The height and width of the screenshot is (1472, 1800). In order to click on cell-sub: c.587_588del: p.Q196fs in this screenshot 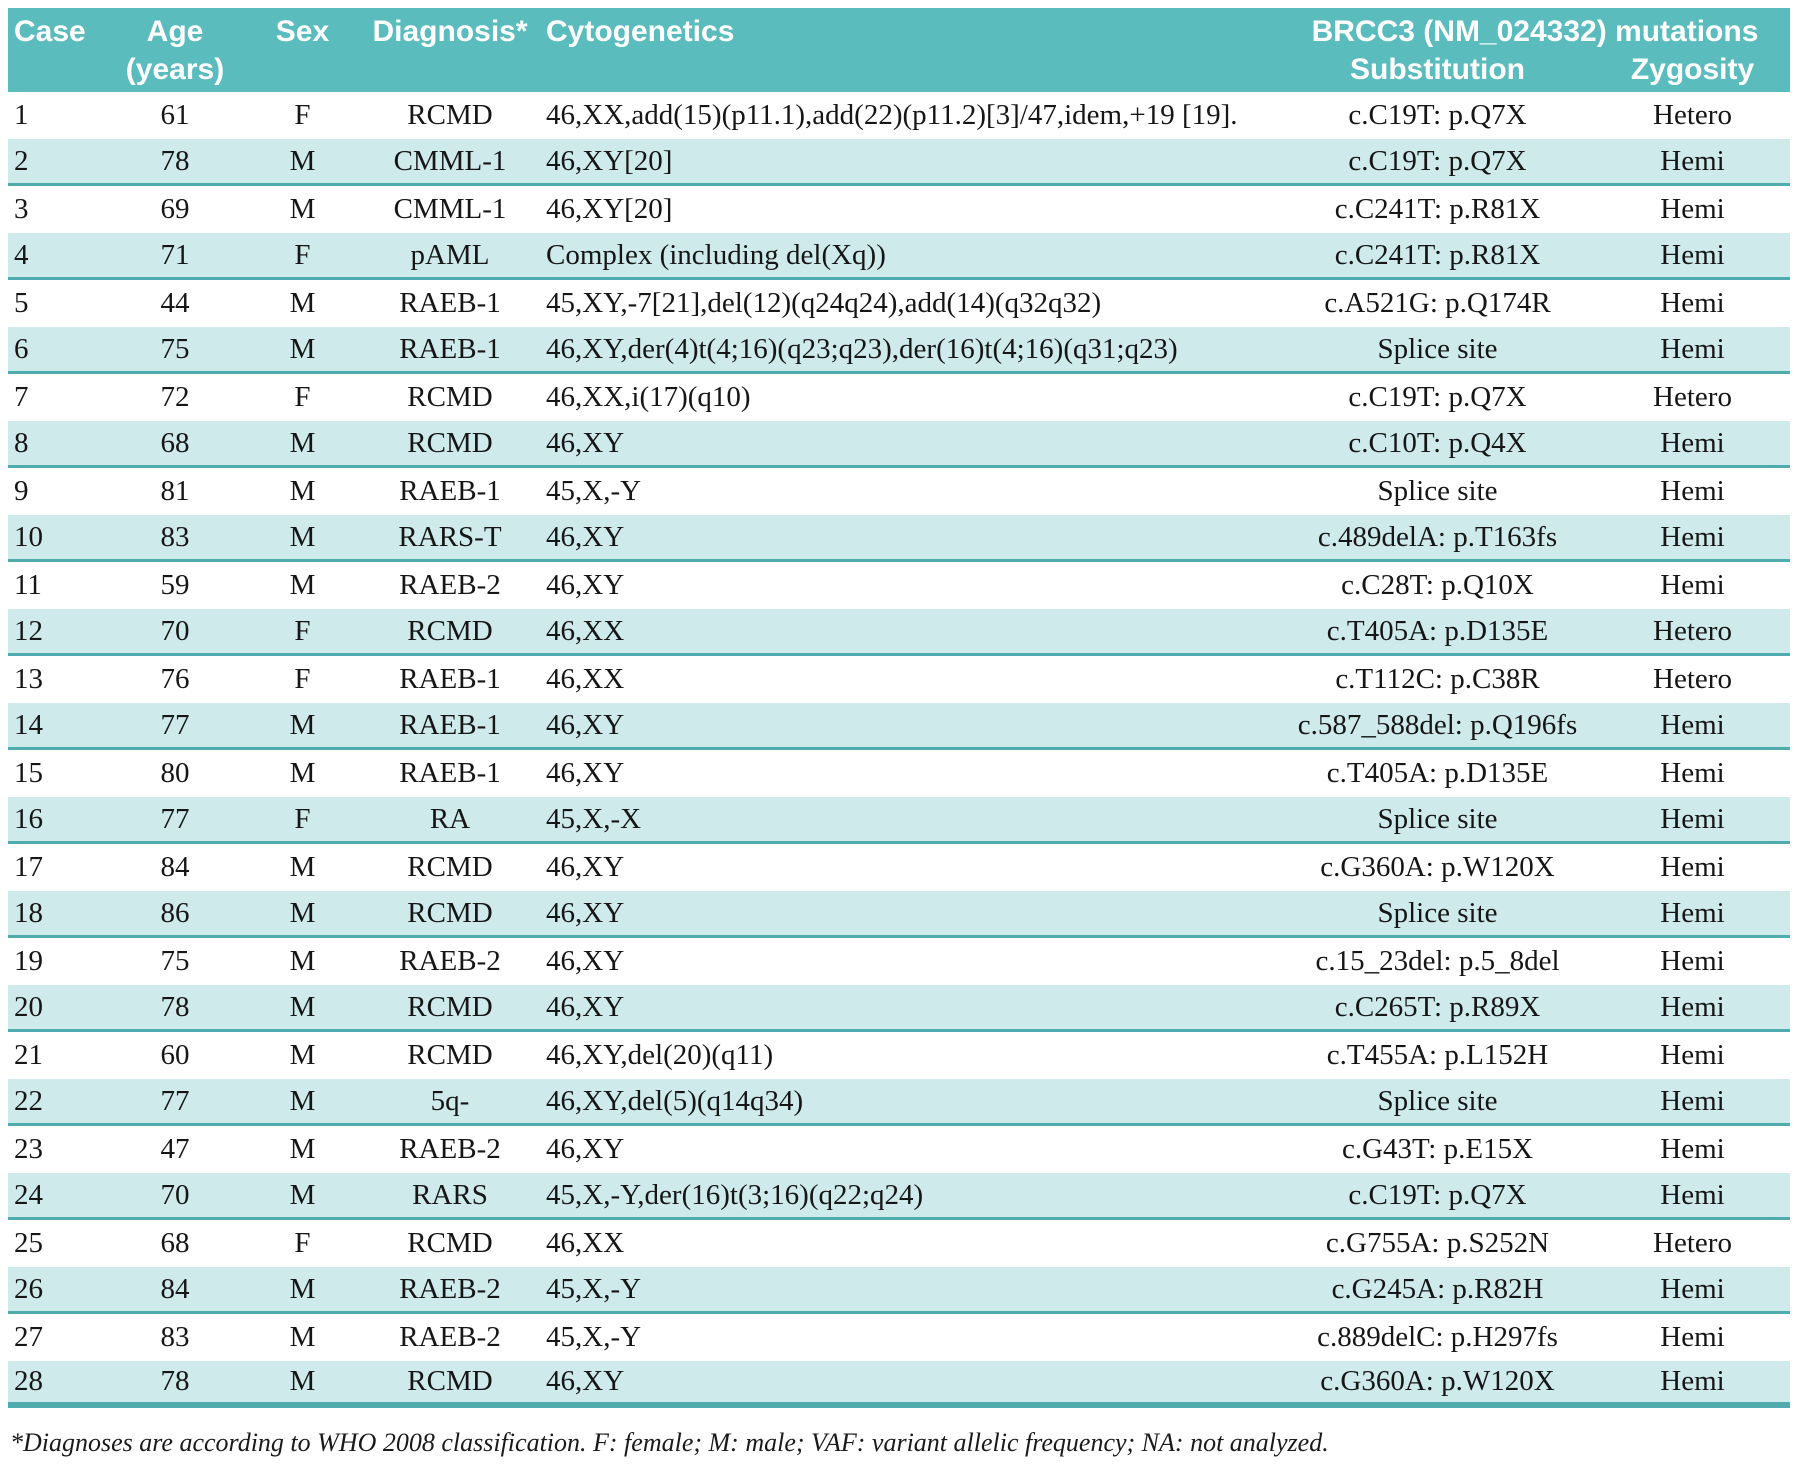, I will do `click(1437, 724)`.